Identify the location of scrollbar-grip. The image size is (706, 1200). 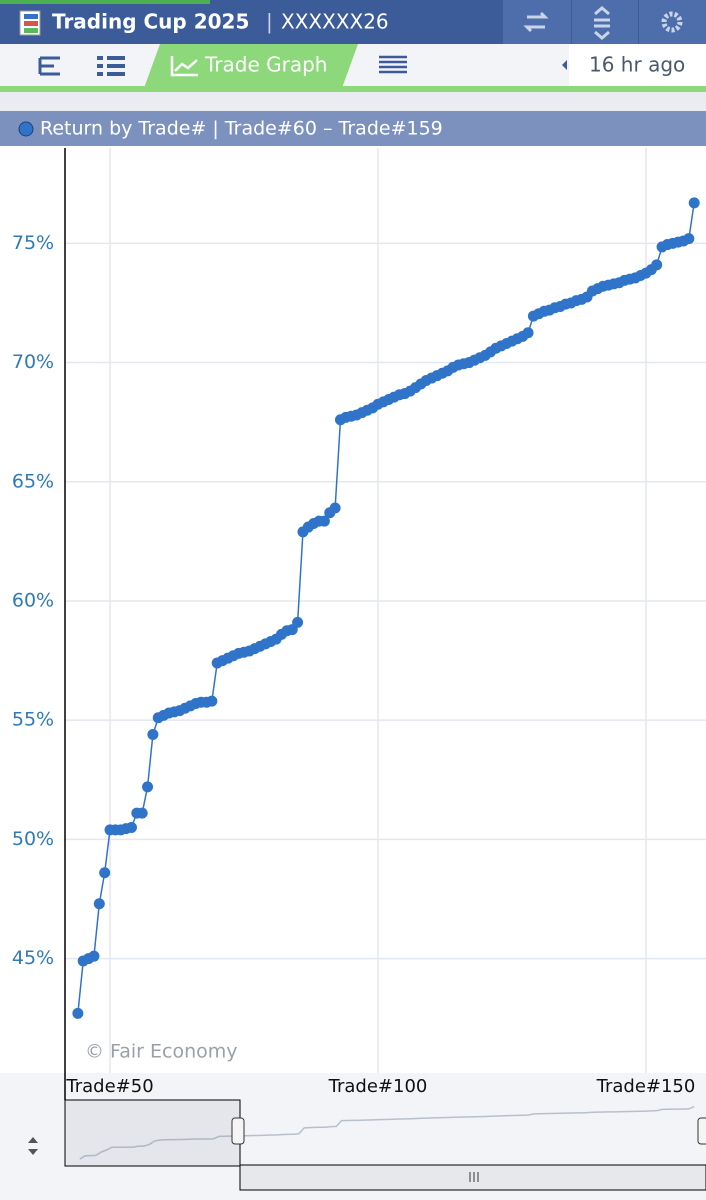
(474, 1177).